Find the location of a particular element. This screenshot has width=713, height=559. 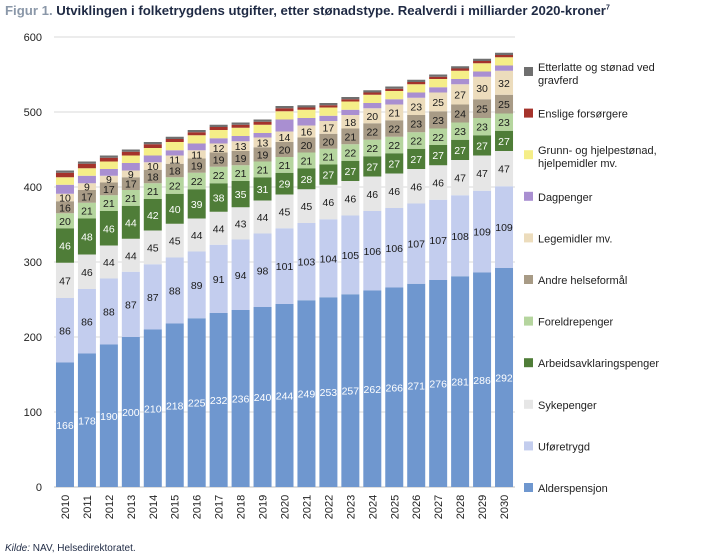

legend-label: Andre helseformål is located at coordinates (582, 281).